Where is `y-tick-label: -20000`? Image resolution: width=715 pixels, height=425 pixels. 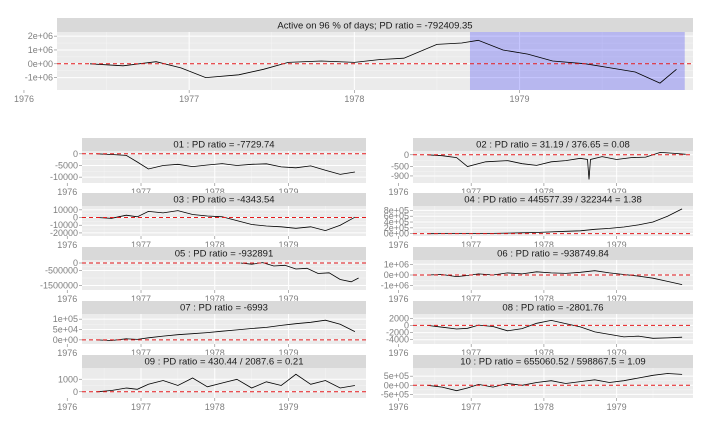 y-tick-label: -20000 is located at coordinates (64, 233).